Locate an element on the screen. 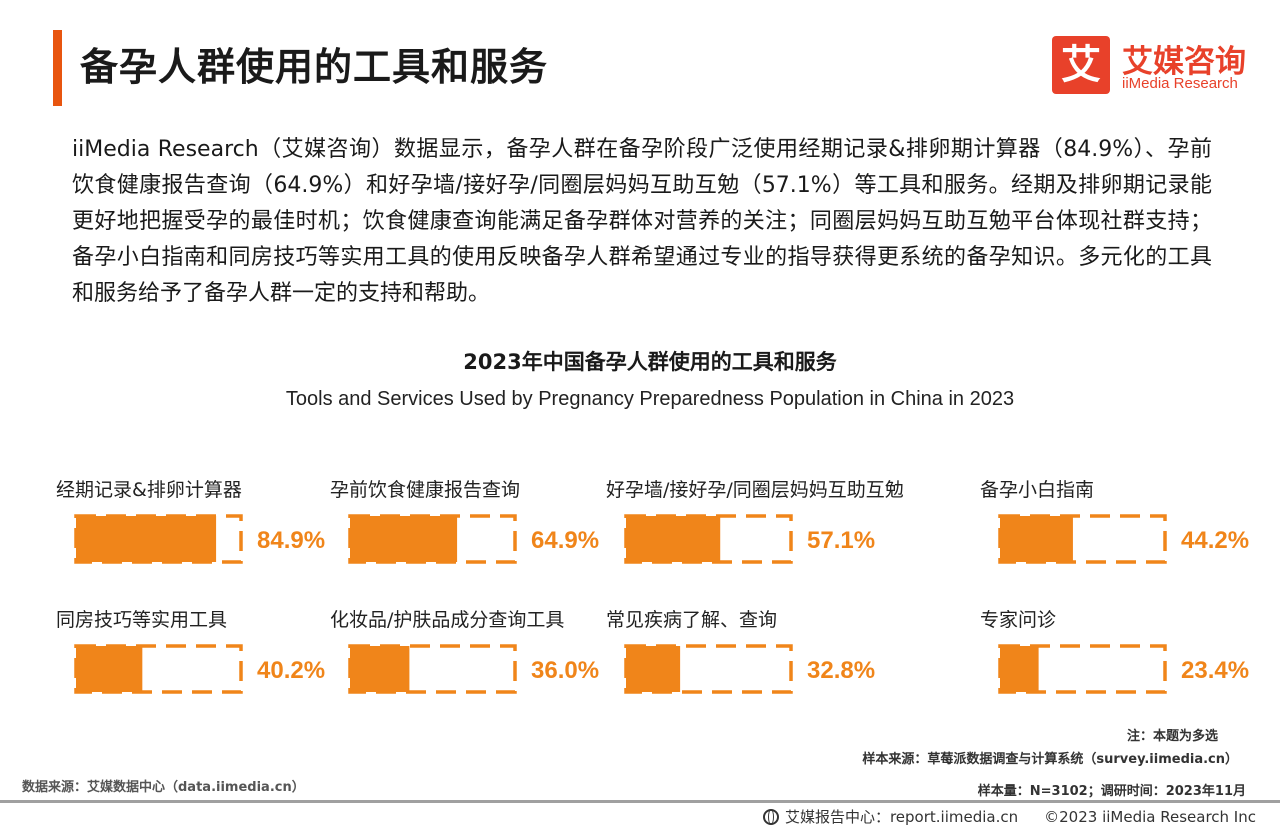 This screenshot has height=832, width=1280. brand-logo: 艾 艾媒咨询 iiMedia Research is located at coordinates (1157, 67).